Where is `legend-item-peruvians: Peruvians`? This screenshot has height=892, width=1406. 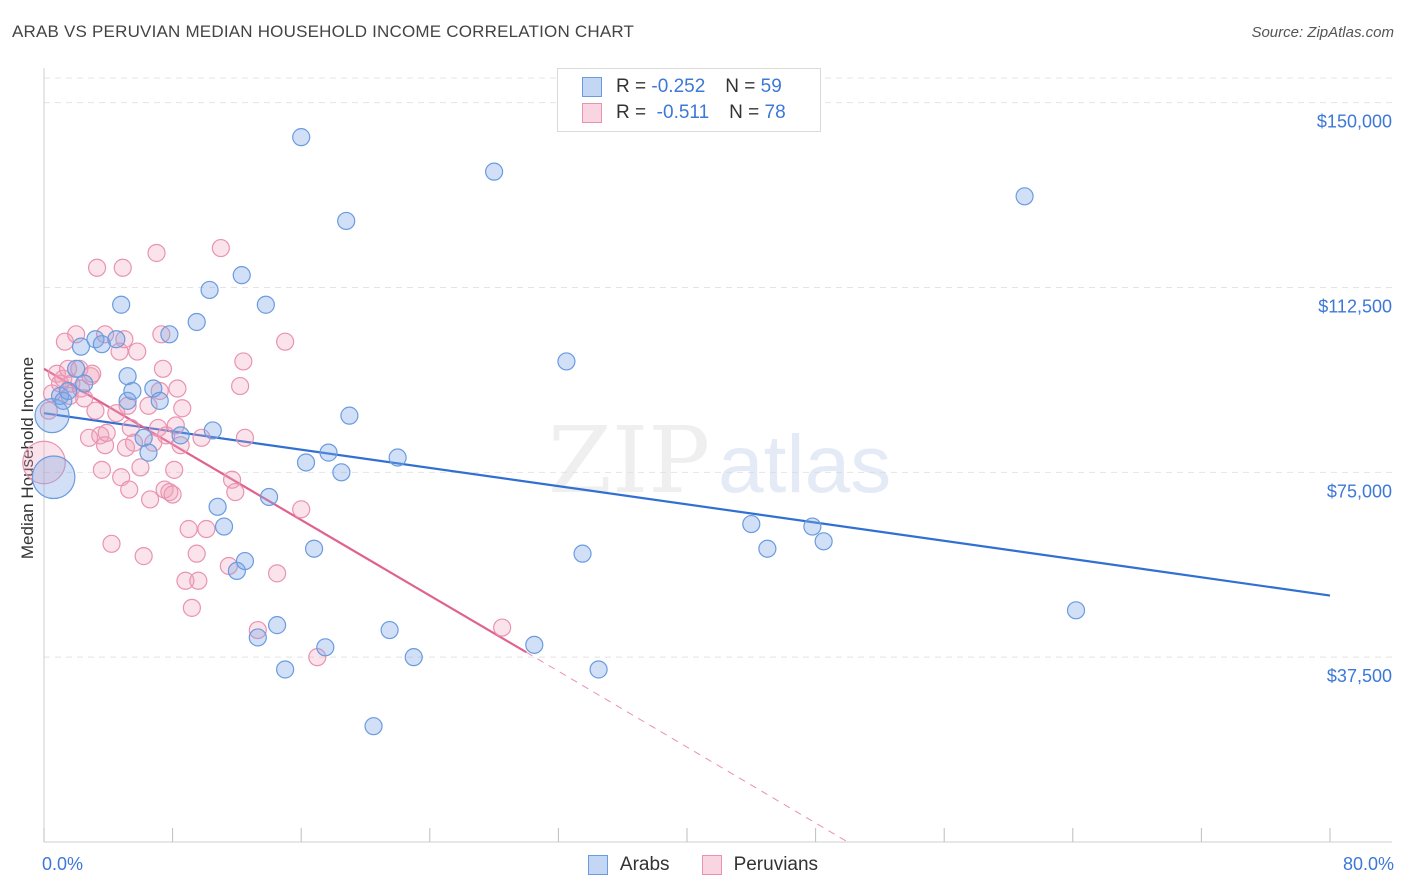
legend-item-peruvians: Peruvians is located at coordinates (760, 865).